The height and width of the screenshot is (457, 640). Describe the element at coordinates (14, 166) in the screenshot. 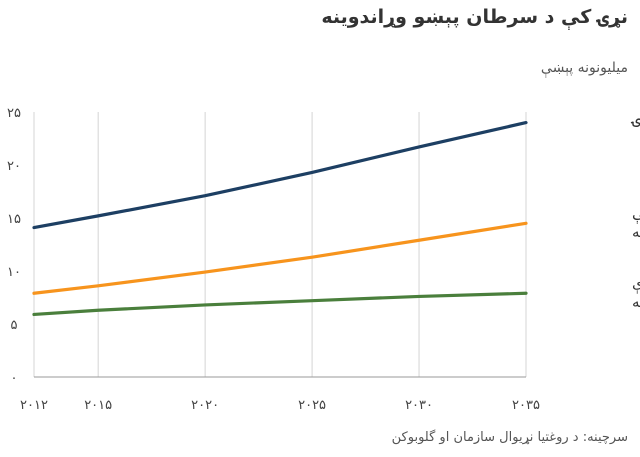

I see `y-tick-label: ۲۰` at that location.